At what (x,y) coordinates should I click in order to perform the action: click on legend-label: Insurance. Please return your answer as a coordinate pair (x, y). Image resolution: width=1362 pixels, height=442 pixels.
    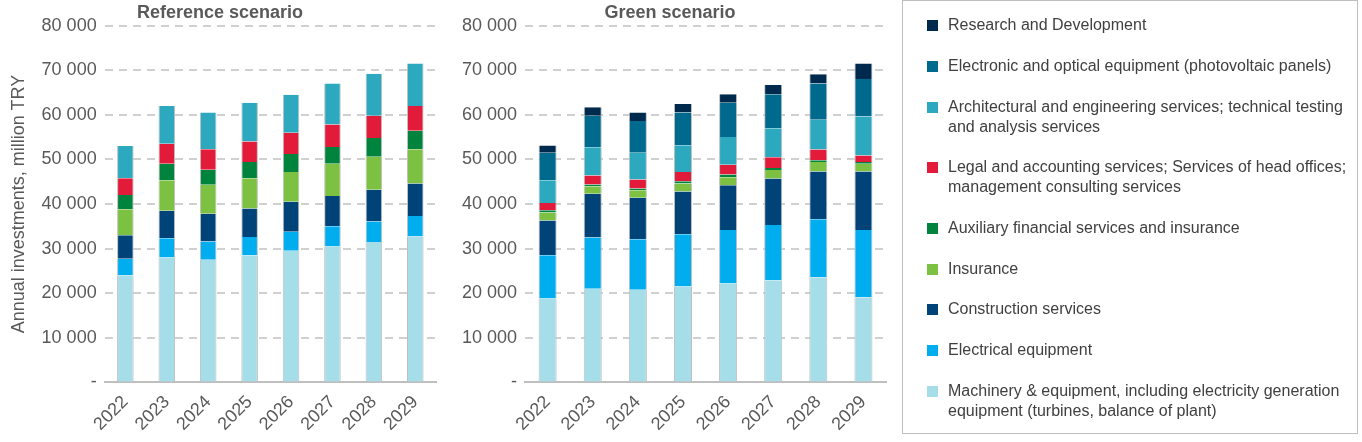
    Looking at the image, I should click on (983, 268).